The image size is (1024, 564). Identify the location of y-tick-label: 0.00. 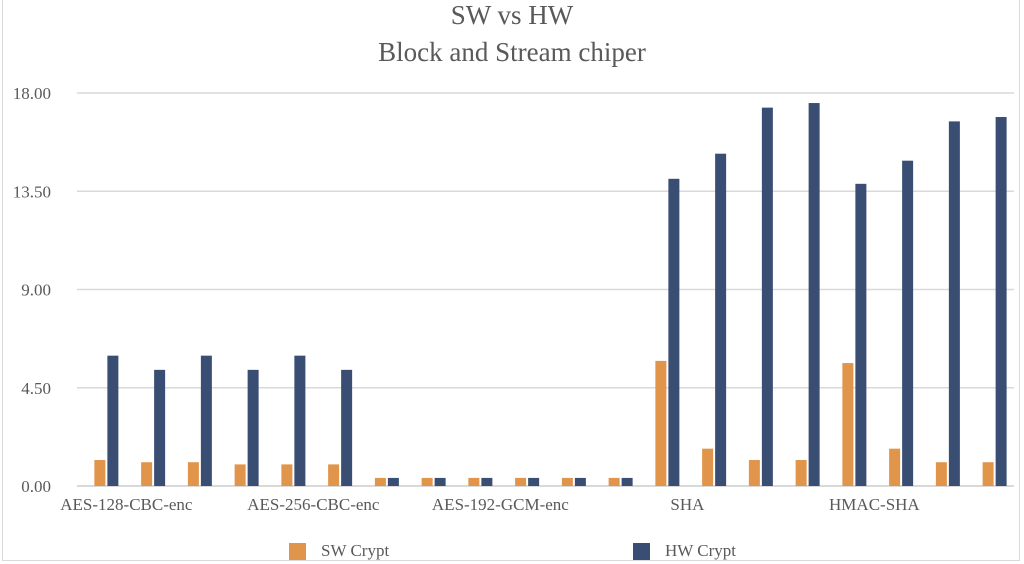
(36, 486).